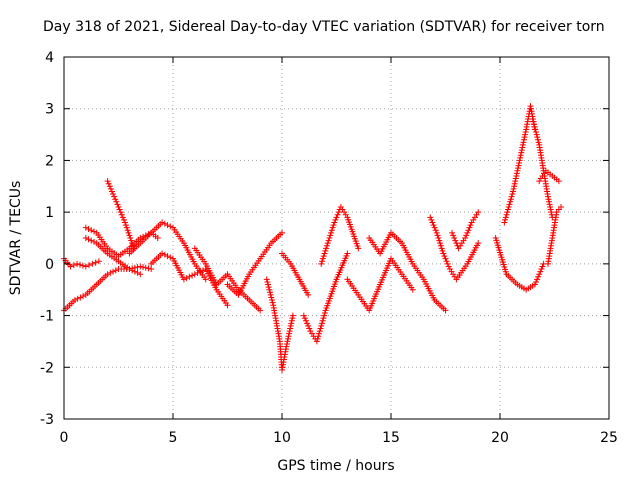 The width and height of the screenshot is (640, 480). What do you see at coordinates (47, 317) in the screenshot?
I see `y-tick-label: -1` at bounding box center [47, 317].